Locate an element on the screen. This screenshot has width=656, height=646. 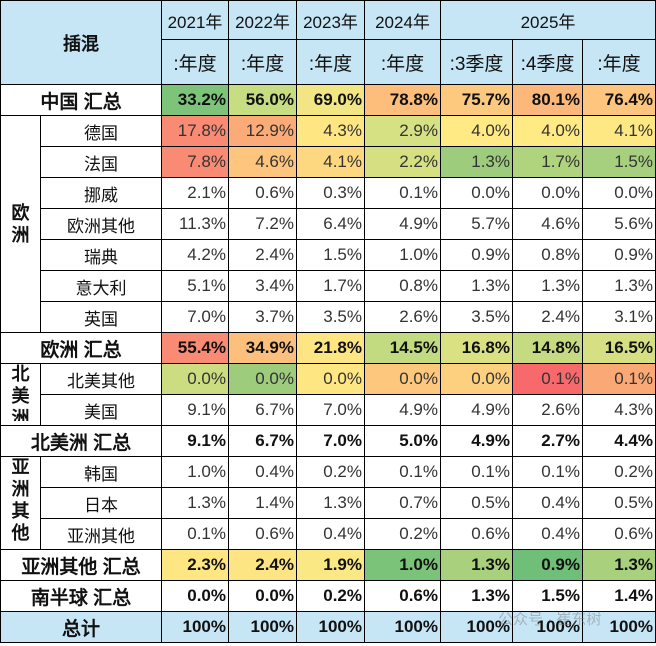
table-row: 日本 1.3% 1.4% 1.3% 0.7% 0.5% 0.4% 0.5% is located at coordinates (328, 503).